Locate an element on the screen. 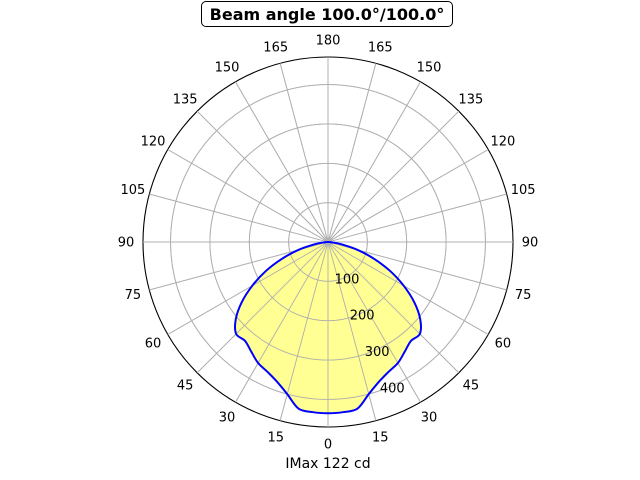 This screenshot has width=640, height=480. radial-tick-label: 200 is located at coordinates (362, 316).